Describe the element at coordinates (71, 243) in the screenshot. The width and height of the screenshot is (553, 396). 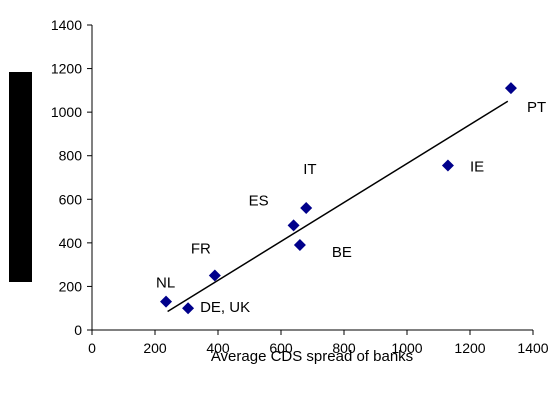
I see `y-tick-label: 400` at that location.